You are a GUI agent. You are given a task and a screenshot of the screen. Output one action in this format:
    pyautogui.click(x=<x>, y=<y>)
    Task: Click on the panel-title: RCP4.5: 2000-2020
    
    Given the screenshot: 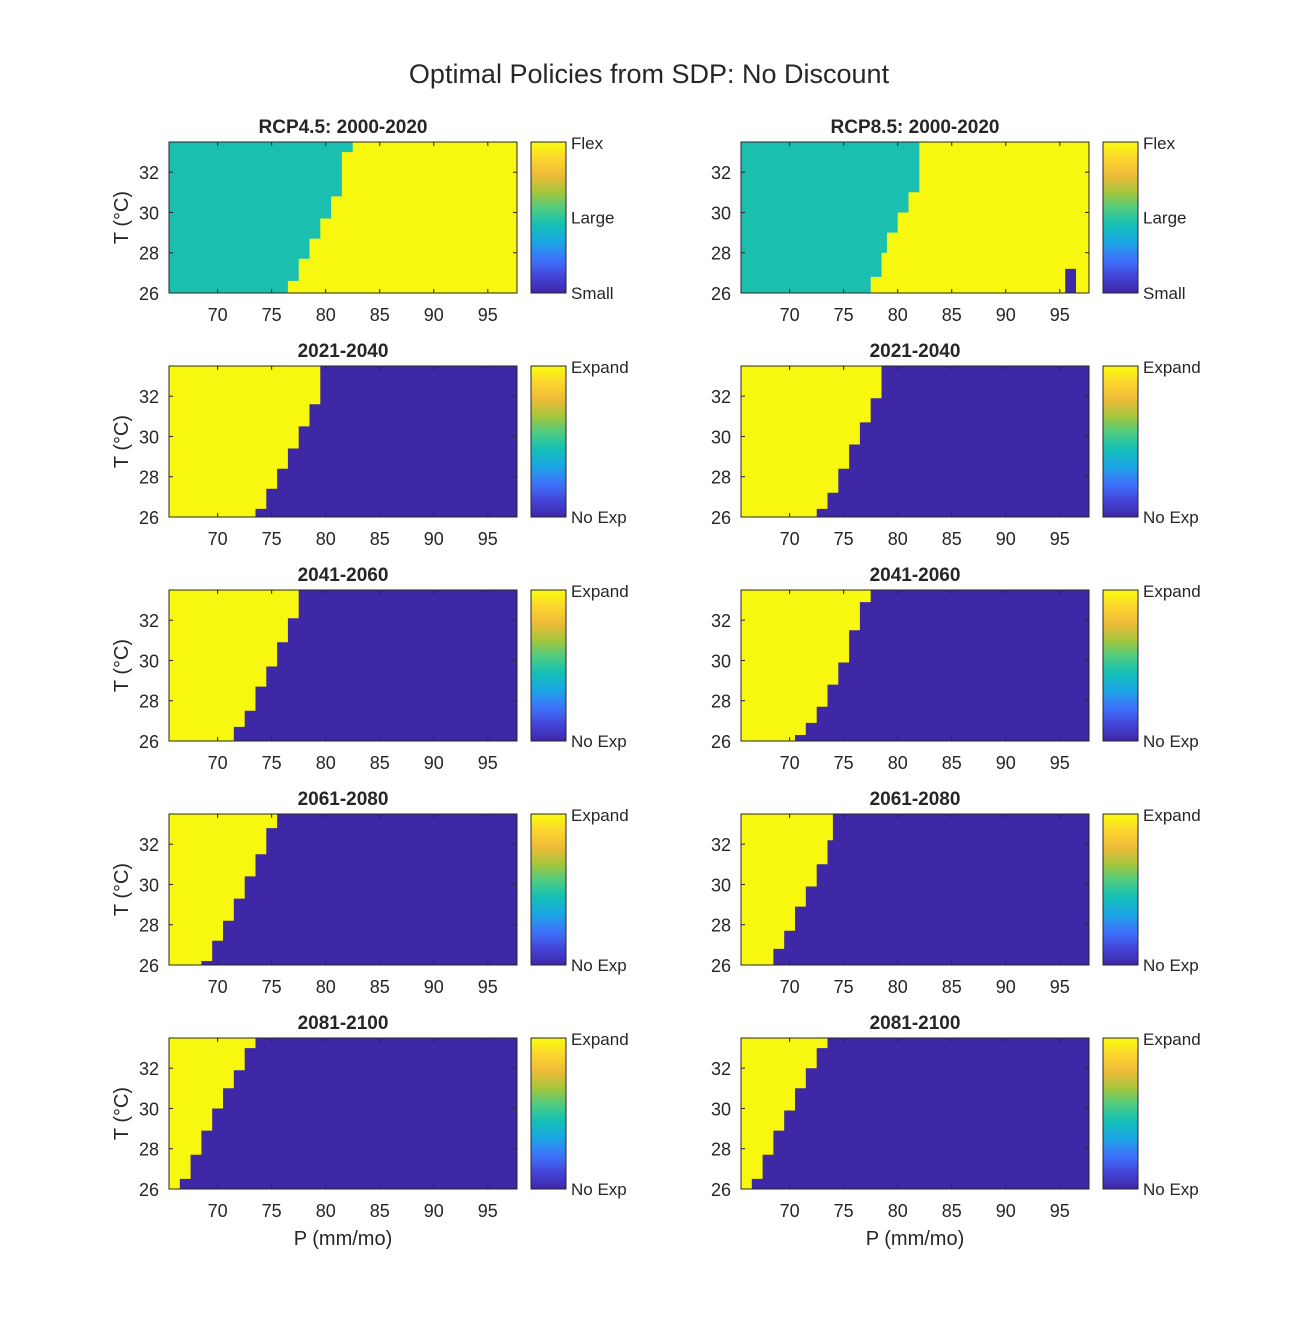 What is the action you would take?
    pyautogui.click(x=343, y=127)
    